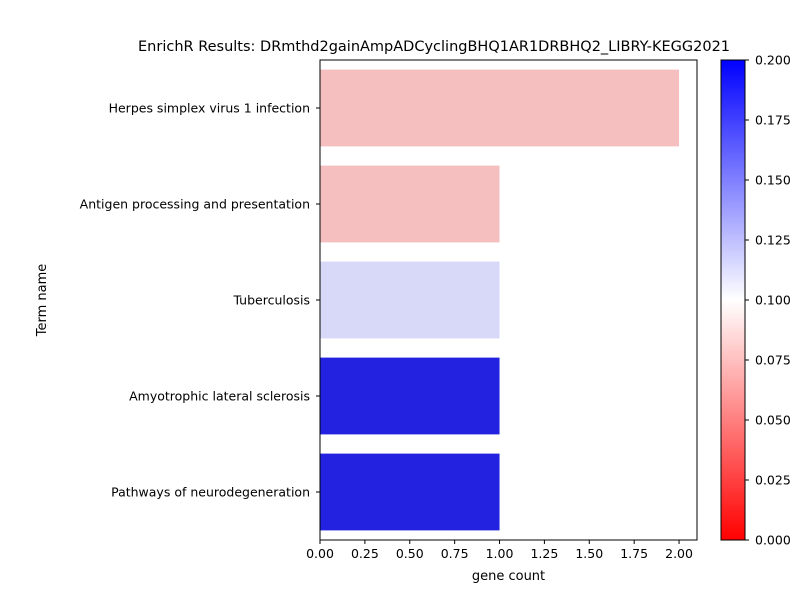 The image size is (800, 600). What do you see at coordinates (773, 120) in the screenshot?
I see `colorbar-tick-label: 0.175` at bounding box center [773, 120].